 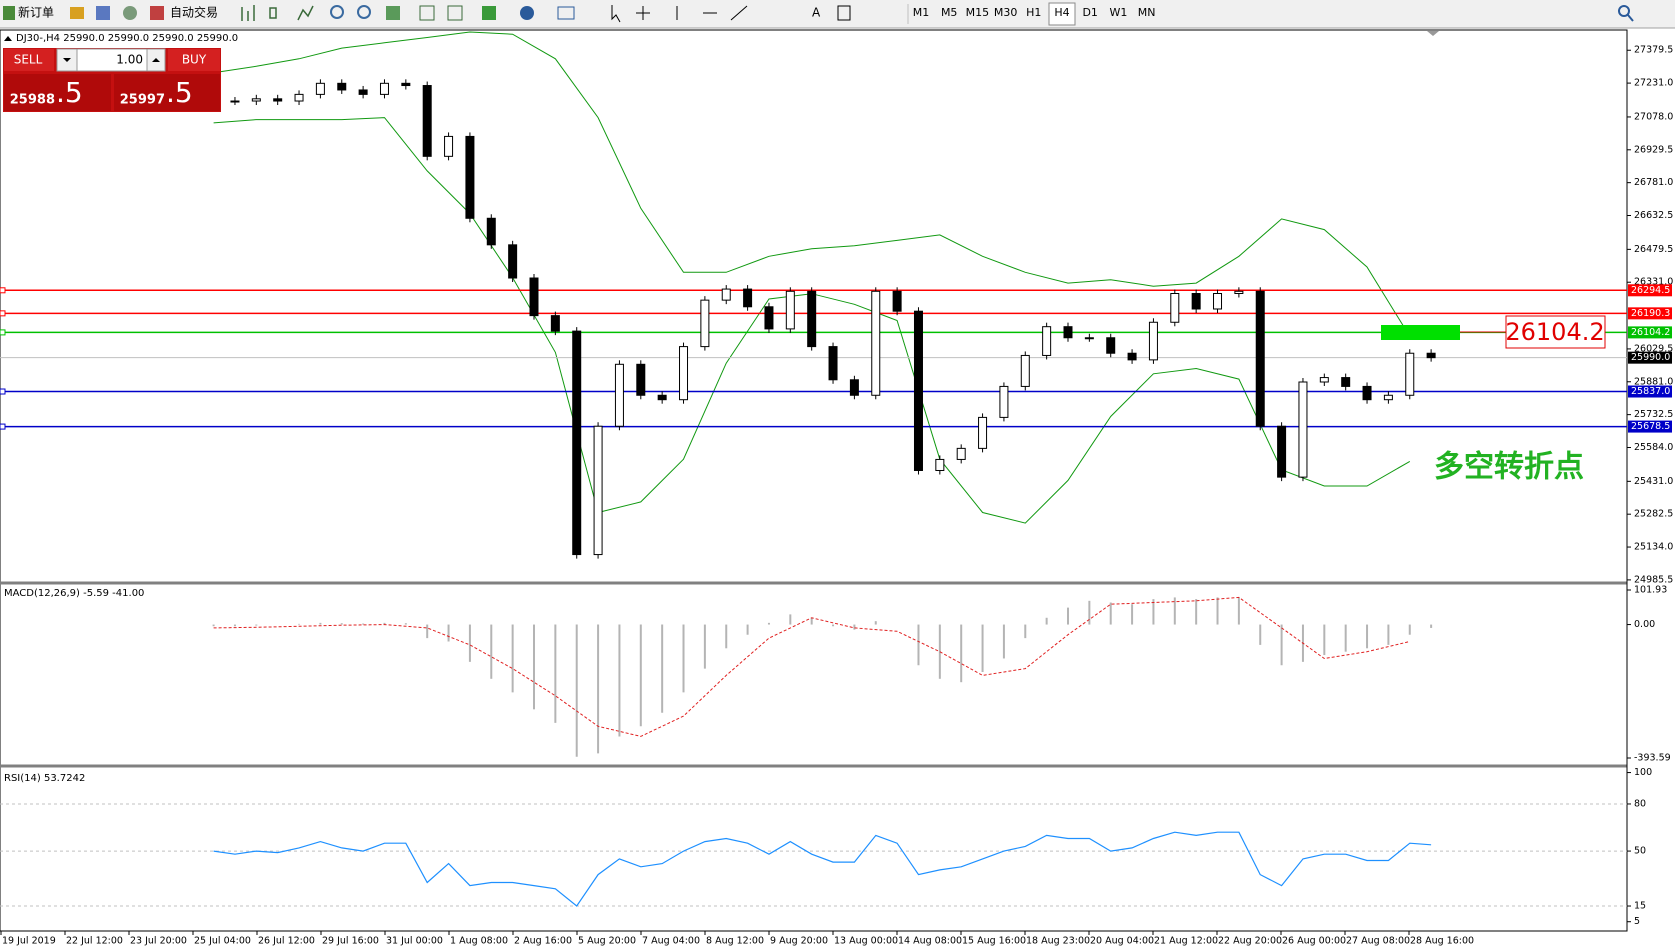 I want to click on y-tick-label: 26479.5, so click(x=1653, y=249).